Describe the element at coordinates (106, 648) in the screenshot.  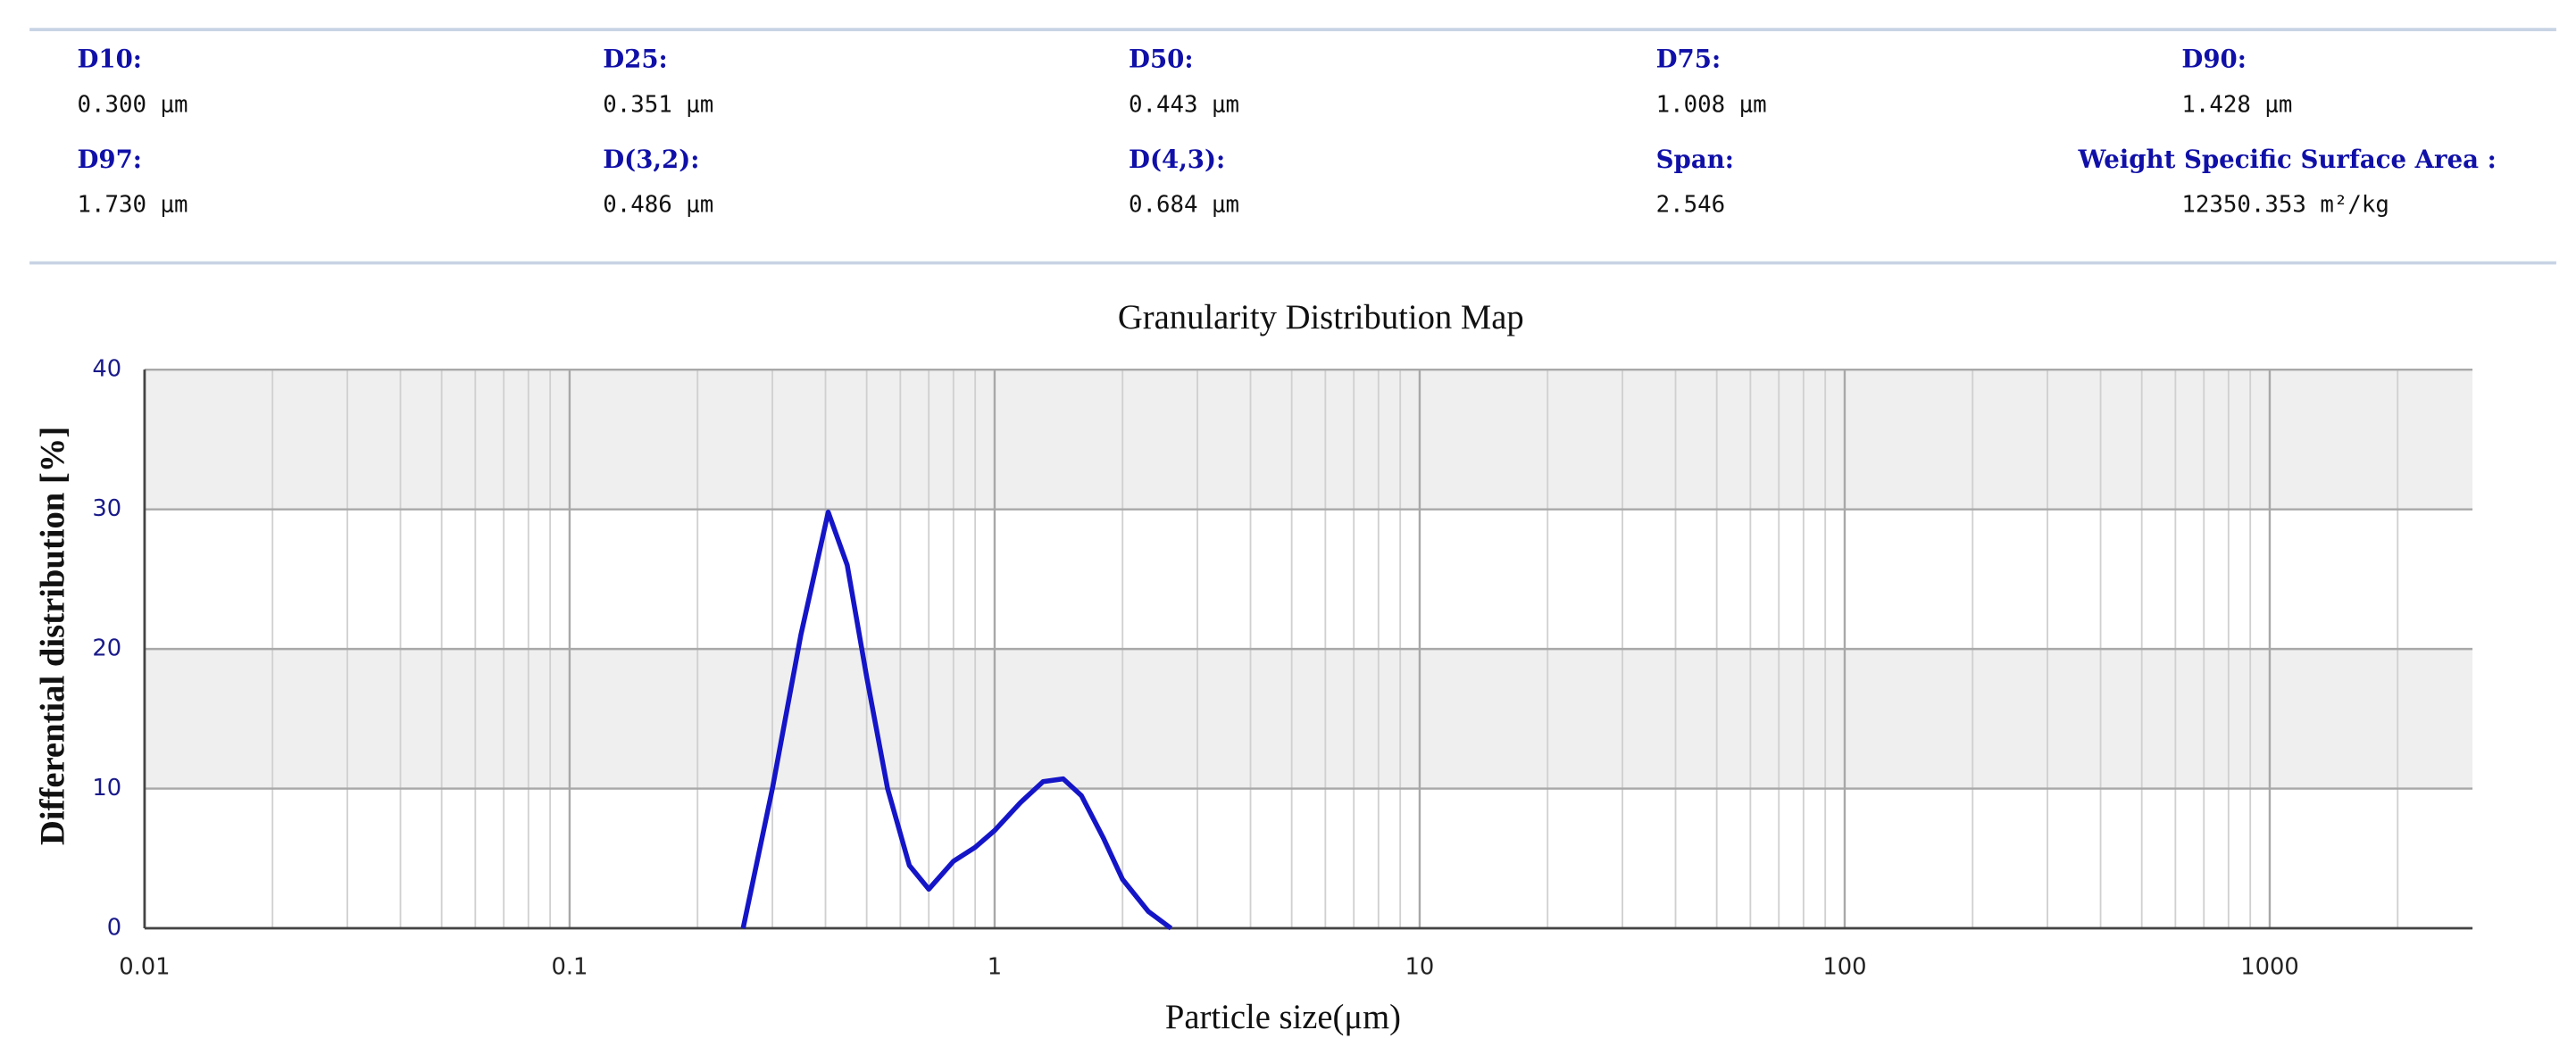
I see `y-tick-label: 20` at that location.